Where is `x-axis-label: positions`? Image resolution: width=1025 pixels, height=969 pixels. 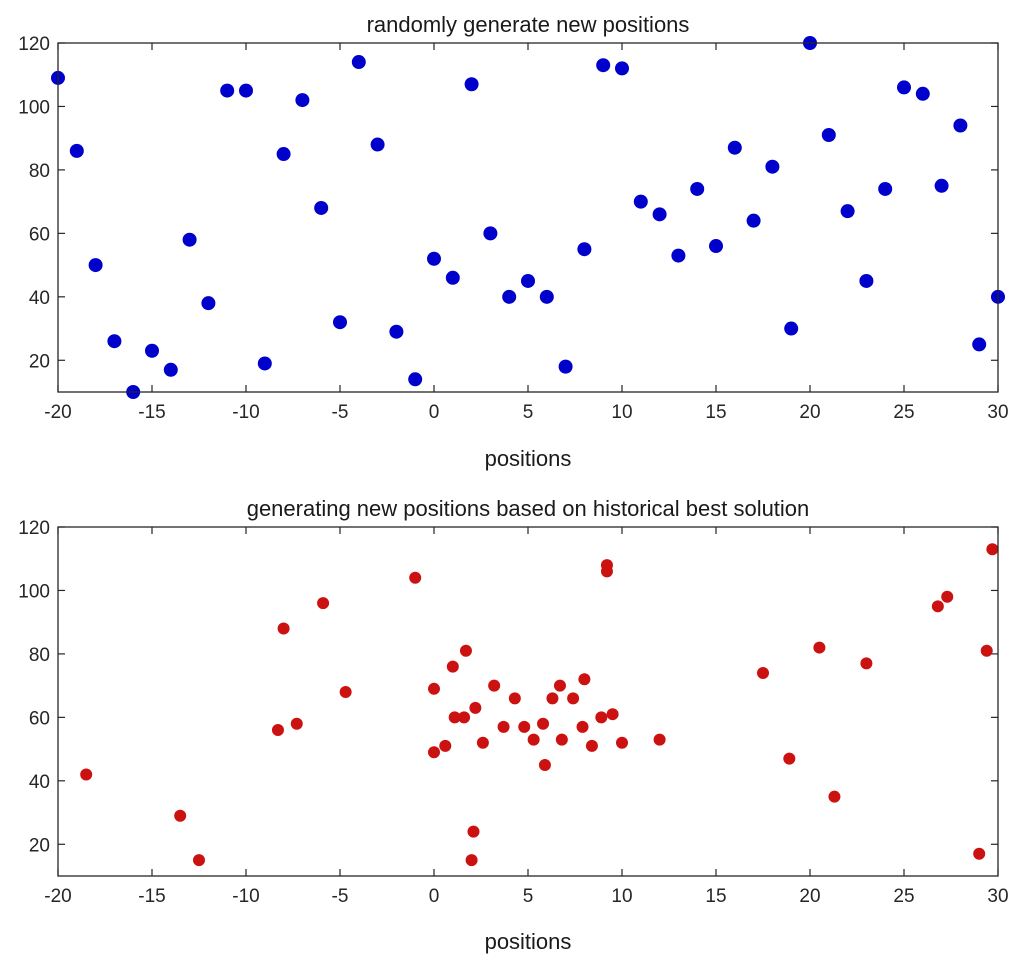
x-axis-label: positions is located at coordinates (528, 458).